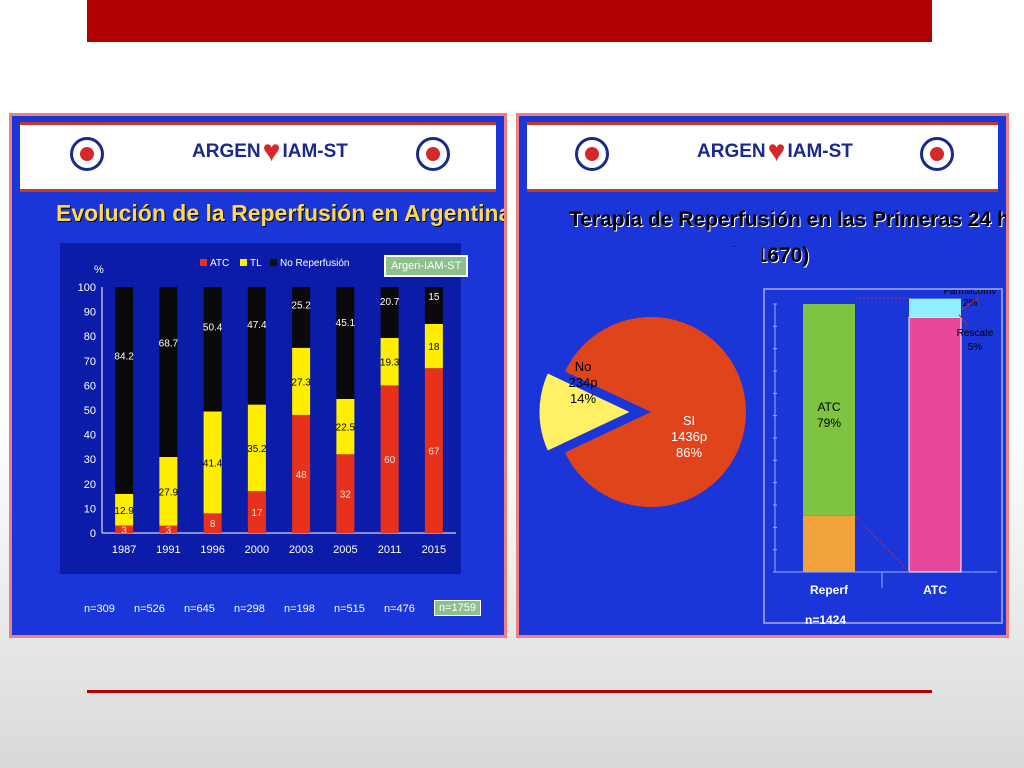 The image size is (1024, 768). I want to click on y-tick-label: 30, so click(90, 460).